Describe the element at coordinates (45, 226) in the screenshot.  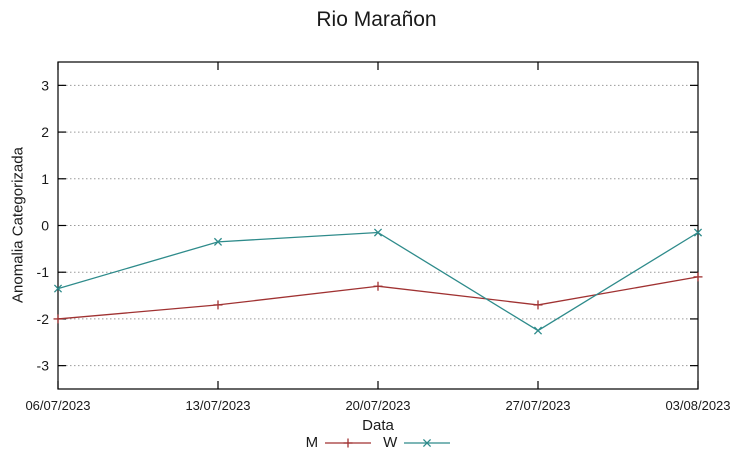
I see `y-tick-label: 0` at that location.